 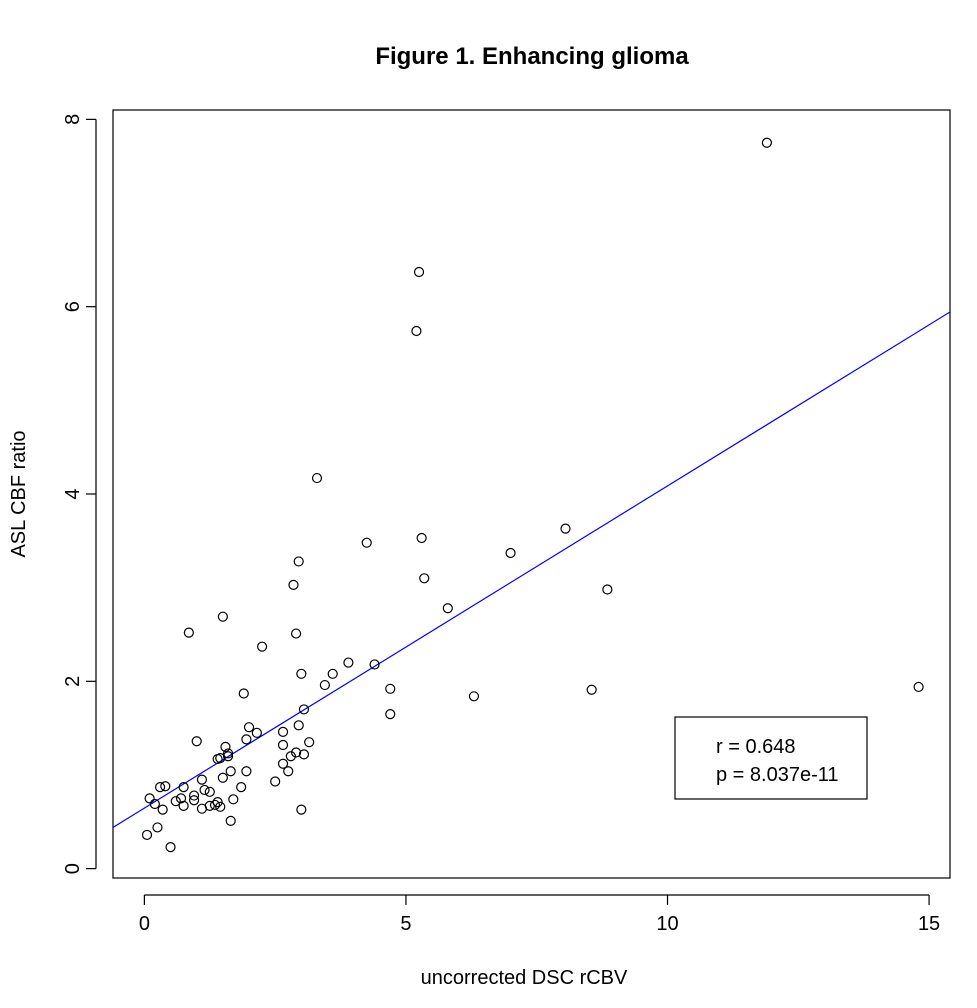 I want to click on x-tick-label: 0, so click(x=144, y=924).